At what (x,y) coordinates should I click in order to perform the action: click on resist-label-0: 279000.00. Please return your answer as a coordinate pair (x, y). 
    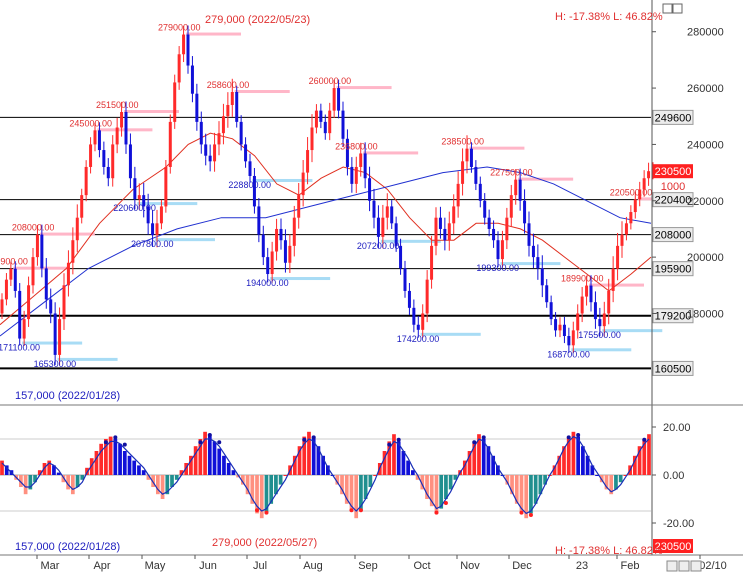
    Looking at the image, I should click on (179, 28).